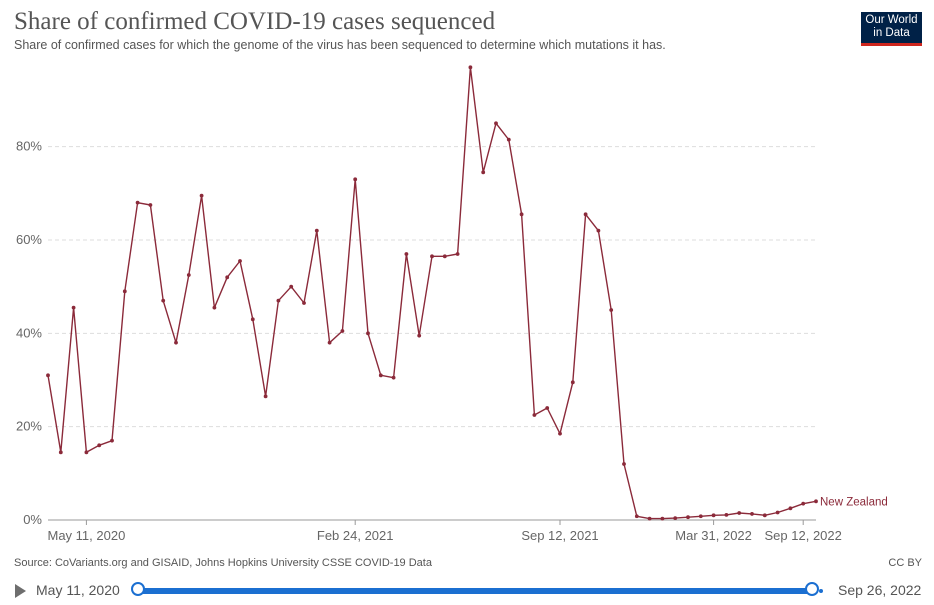 The width and height of the screenshot is (934, 605). I want to click on y-tick-label: 20%, so click(29, 426).